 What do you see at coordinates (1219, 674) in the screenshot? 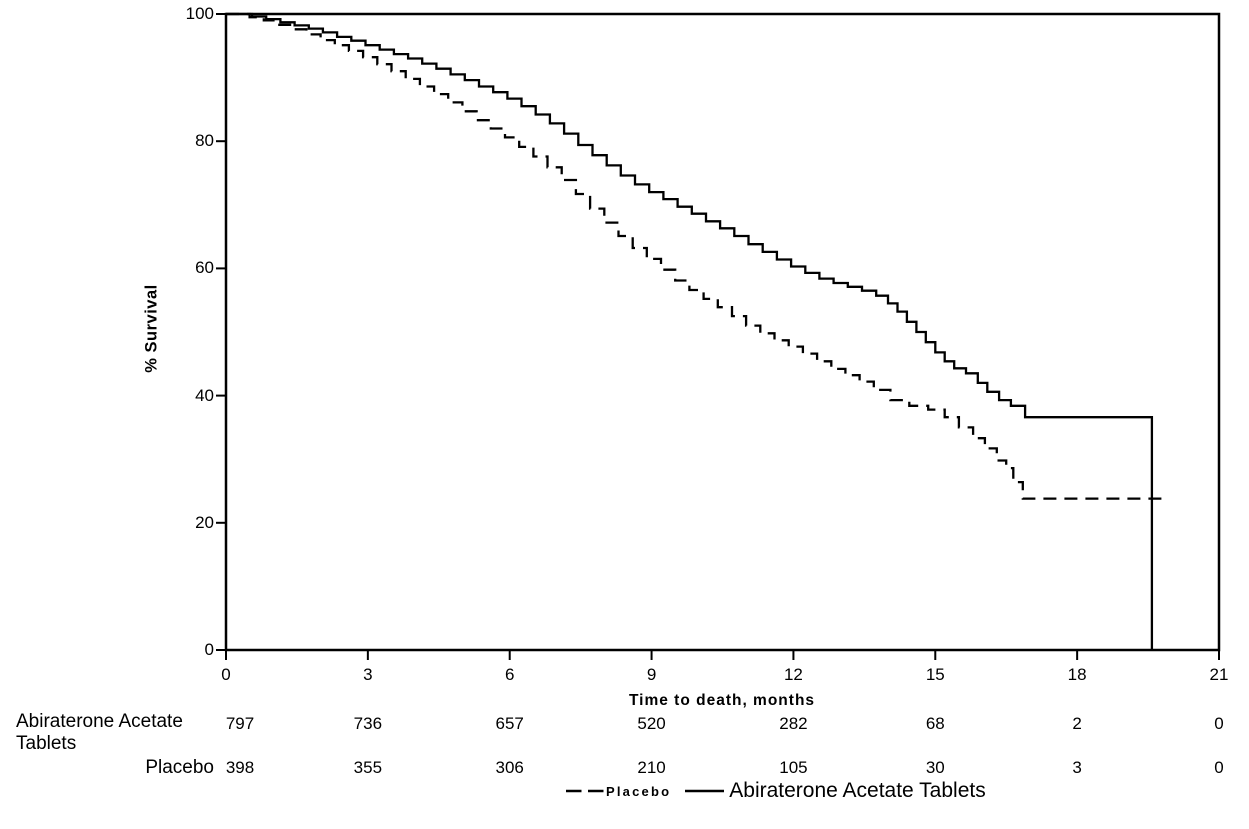
I see `x-tick-label: 21` at bounding box center [1219, 674].